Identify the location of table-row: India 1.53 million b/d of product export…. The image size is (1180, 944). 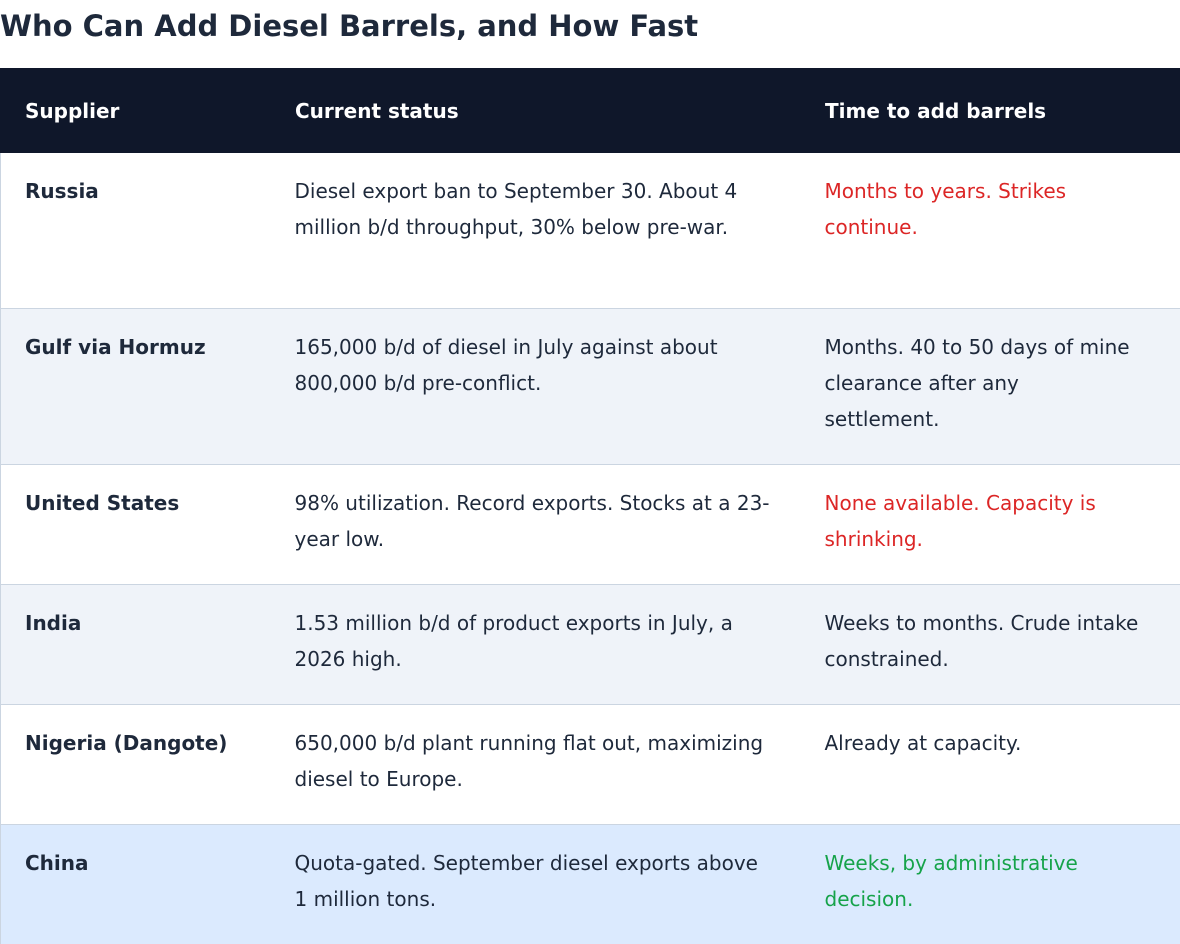
(590, 644).